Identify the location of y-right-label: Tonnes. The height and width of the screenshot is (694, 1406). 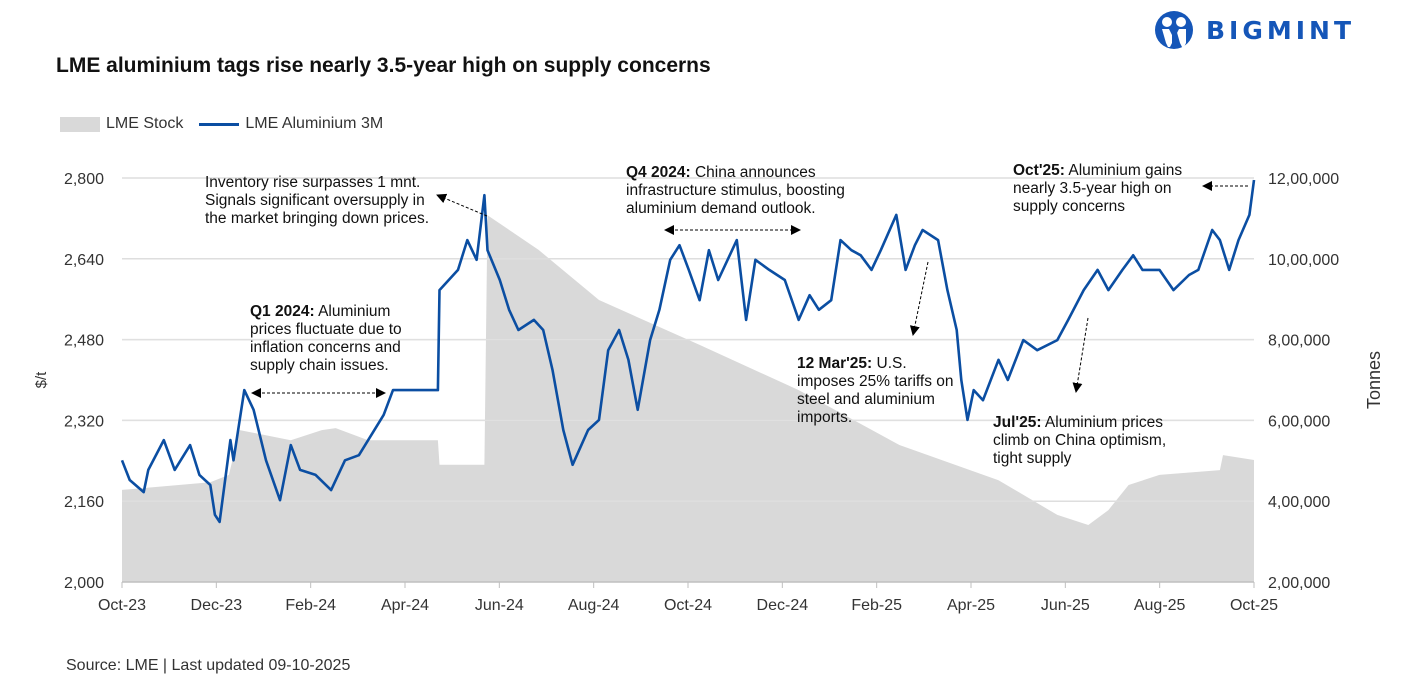
(1374, 380).